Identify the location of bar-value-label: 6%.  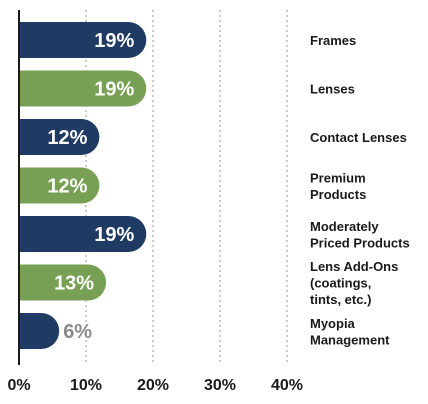
(77, 332).